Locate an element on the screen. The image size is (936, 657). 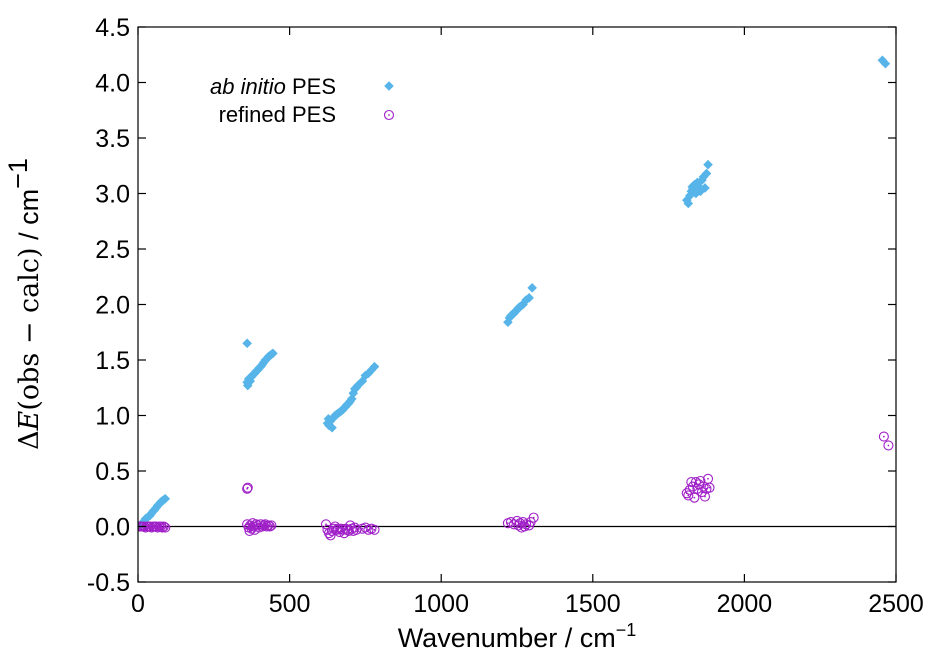
y-tick-label: 3.5 is located at coordinates (112, 139).